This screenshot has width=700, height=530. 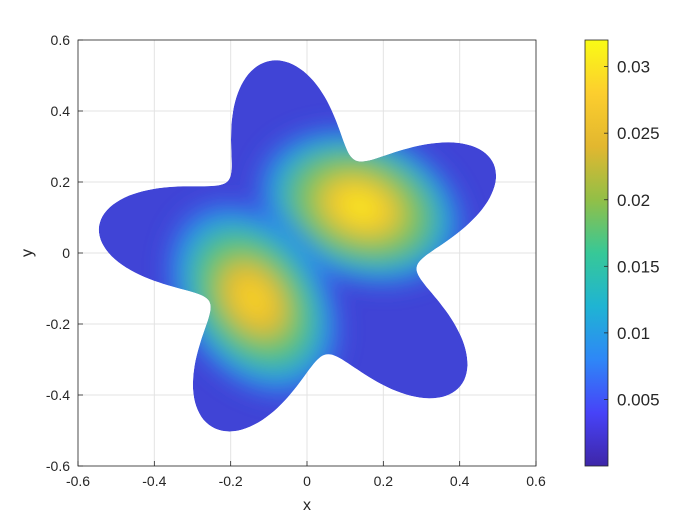 What do you see at coordinates (633, 200) in the screenshot?
I see `colorbar-tick-label: 0.02` at bounding box center [633, 200].